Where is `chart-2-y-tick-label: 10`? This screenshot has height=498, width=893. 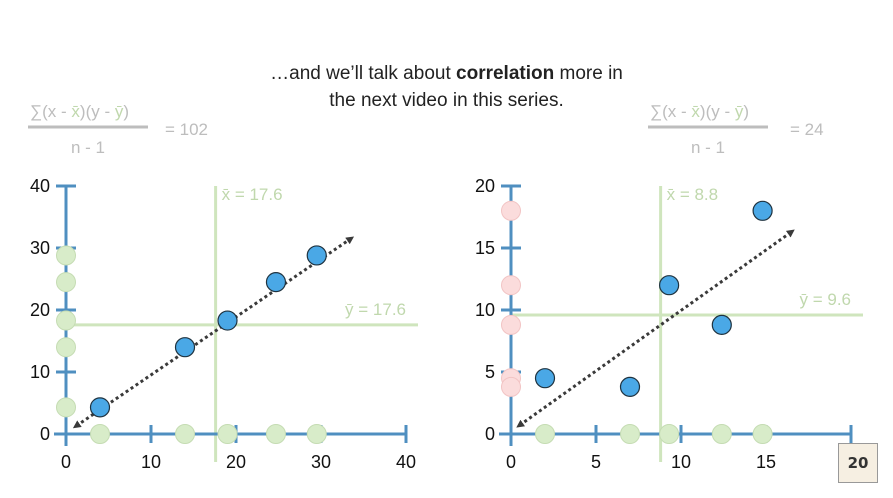 chart-2-y-tick-label: 10 is located at coordinates (485, 310).